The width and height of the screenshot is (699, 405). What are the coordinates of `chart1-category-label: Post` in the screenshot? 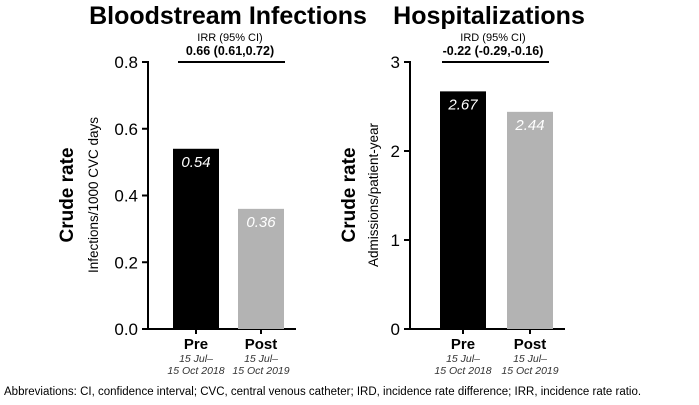 It's located at (261, 344).